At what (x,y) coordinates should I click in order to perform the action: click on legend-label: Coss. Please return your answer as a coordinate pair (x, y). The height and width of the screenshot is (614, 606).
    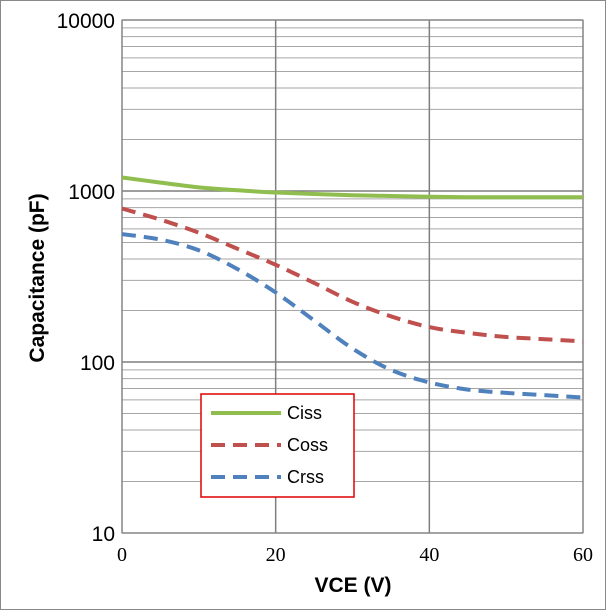
    Looking at the image, I should click on (307, 445).